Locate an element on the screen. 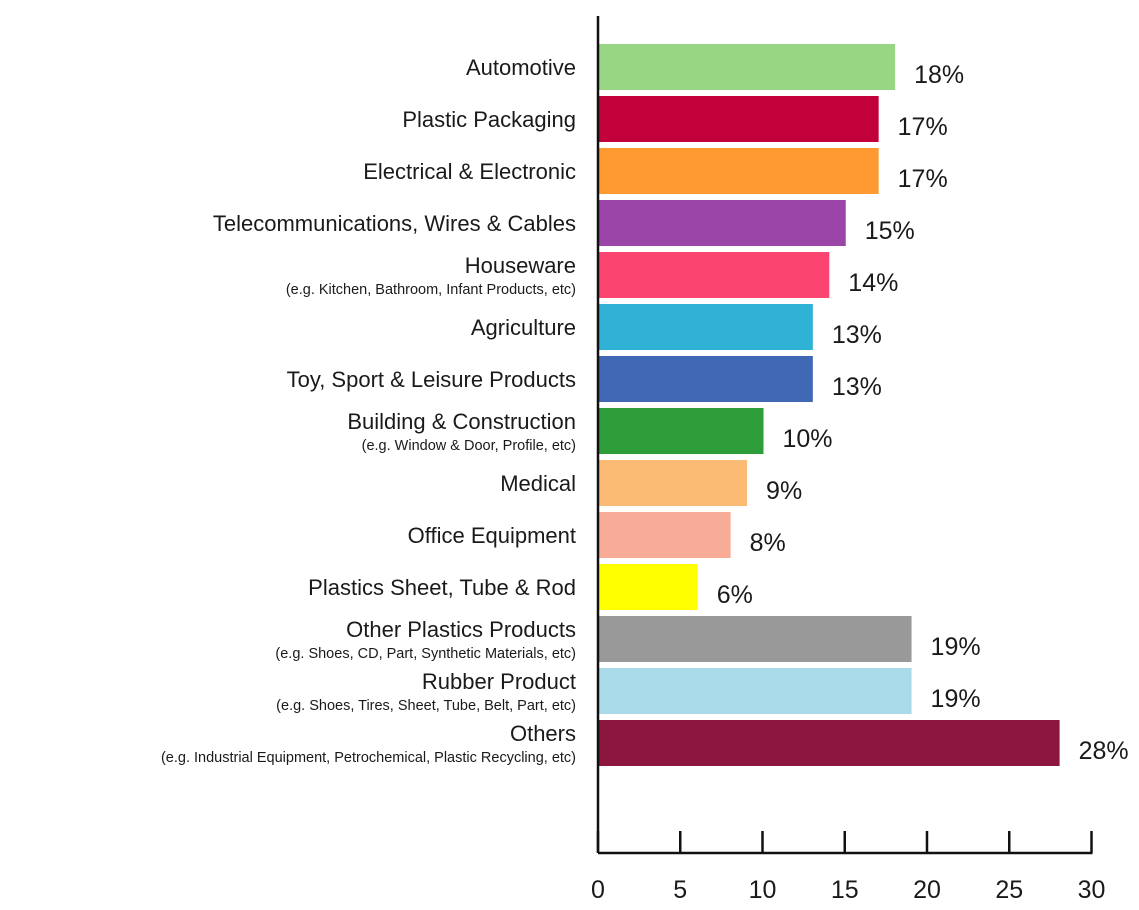  category-label-3: Telecommunications, Wires & Cables is located at coordinates (394, 223).